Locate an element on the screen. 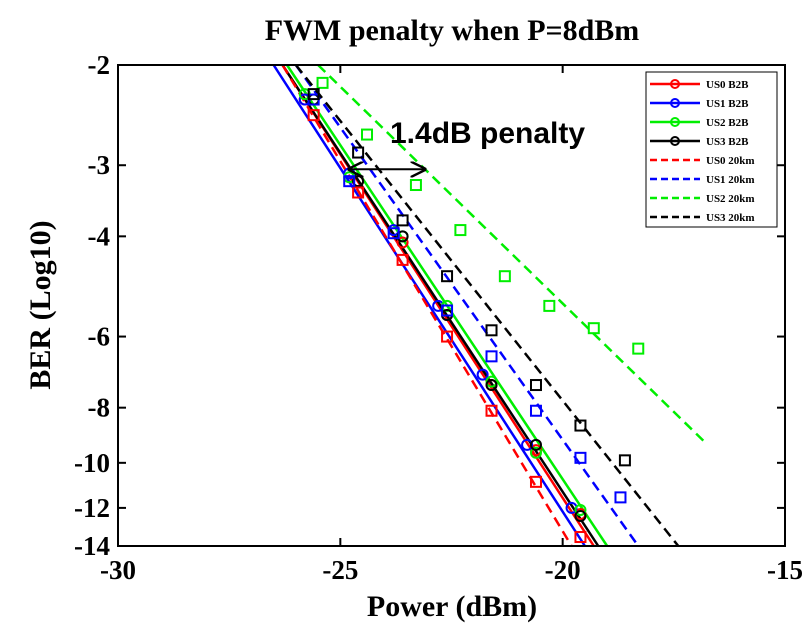 The height and width of the screenshot is (626, 805). y-tick-label: -2 is located at coordinates (99, 65).